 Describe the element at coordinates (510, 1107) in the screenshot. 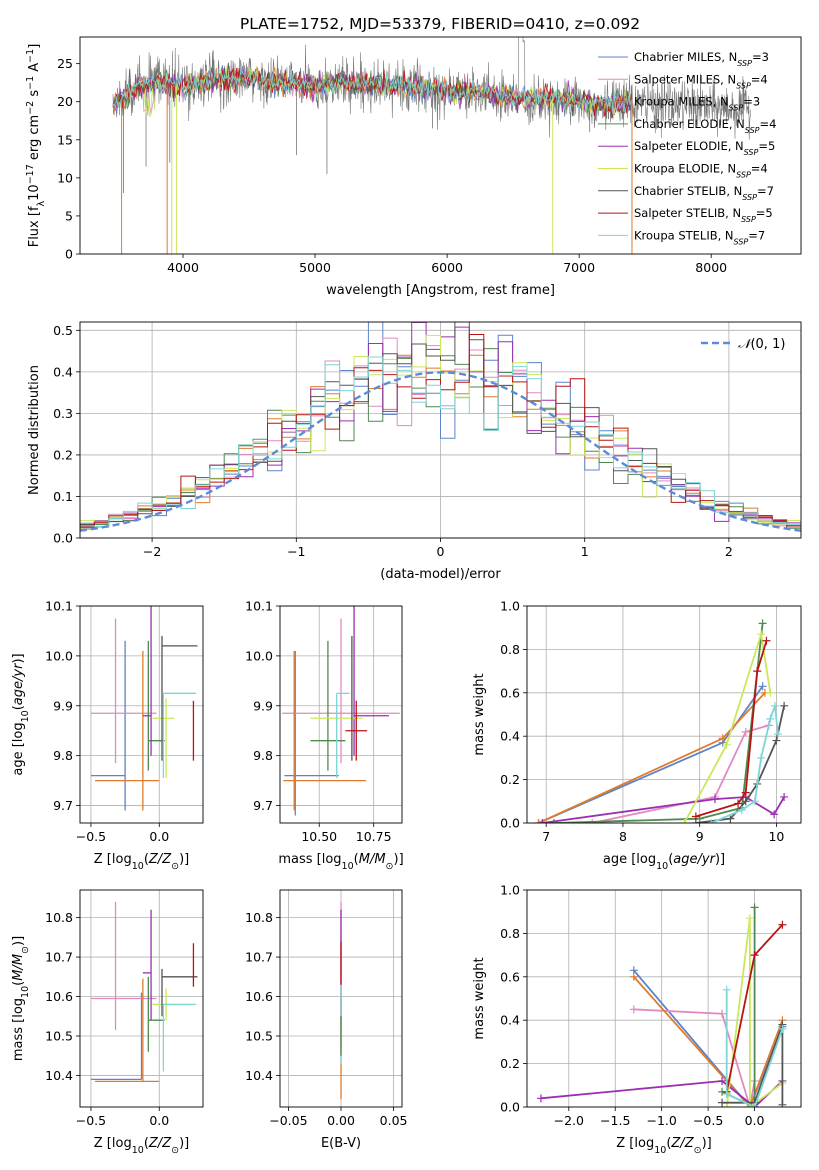

I see `y-tick-label: 0.0` at that location.